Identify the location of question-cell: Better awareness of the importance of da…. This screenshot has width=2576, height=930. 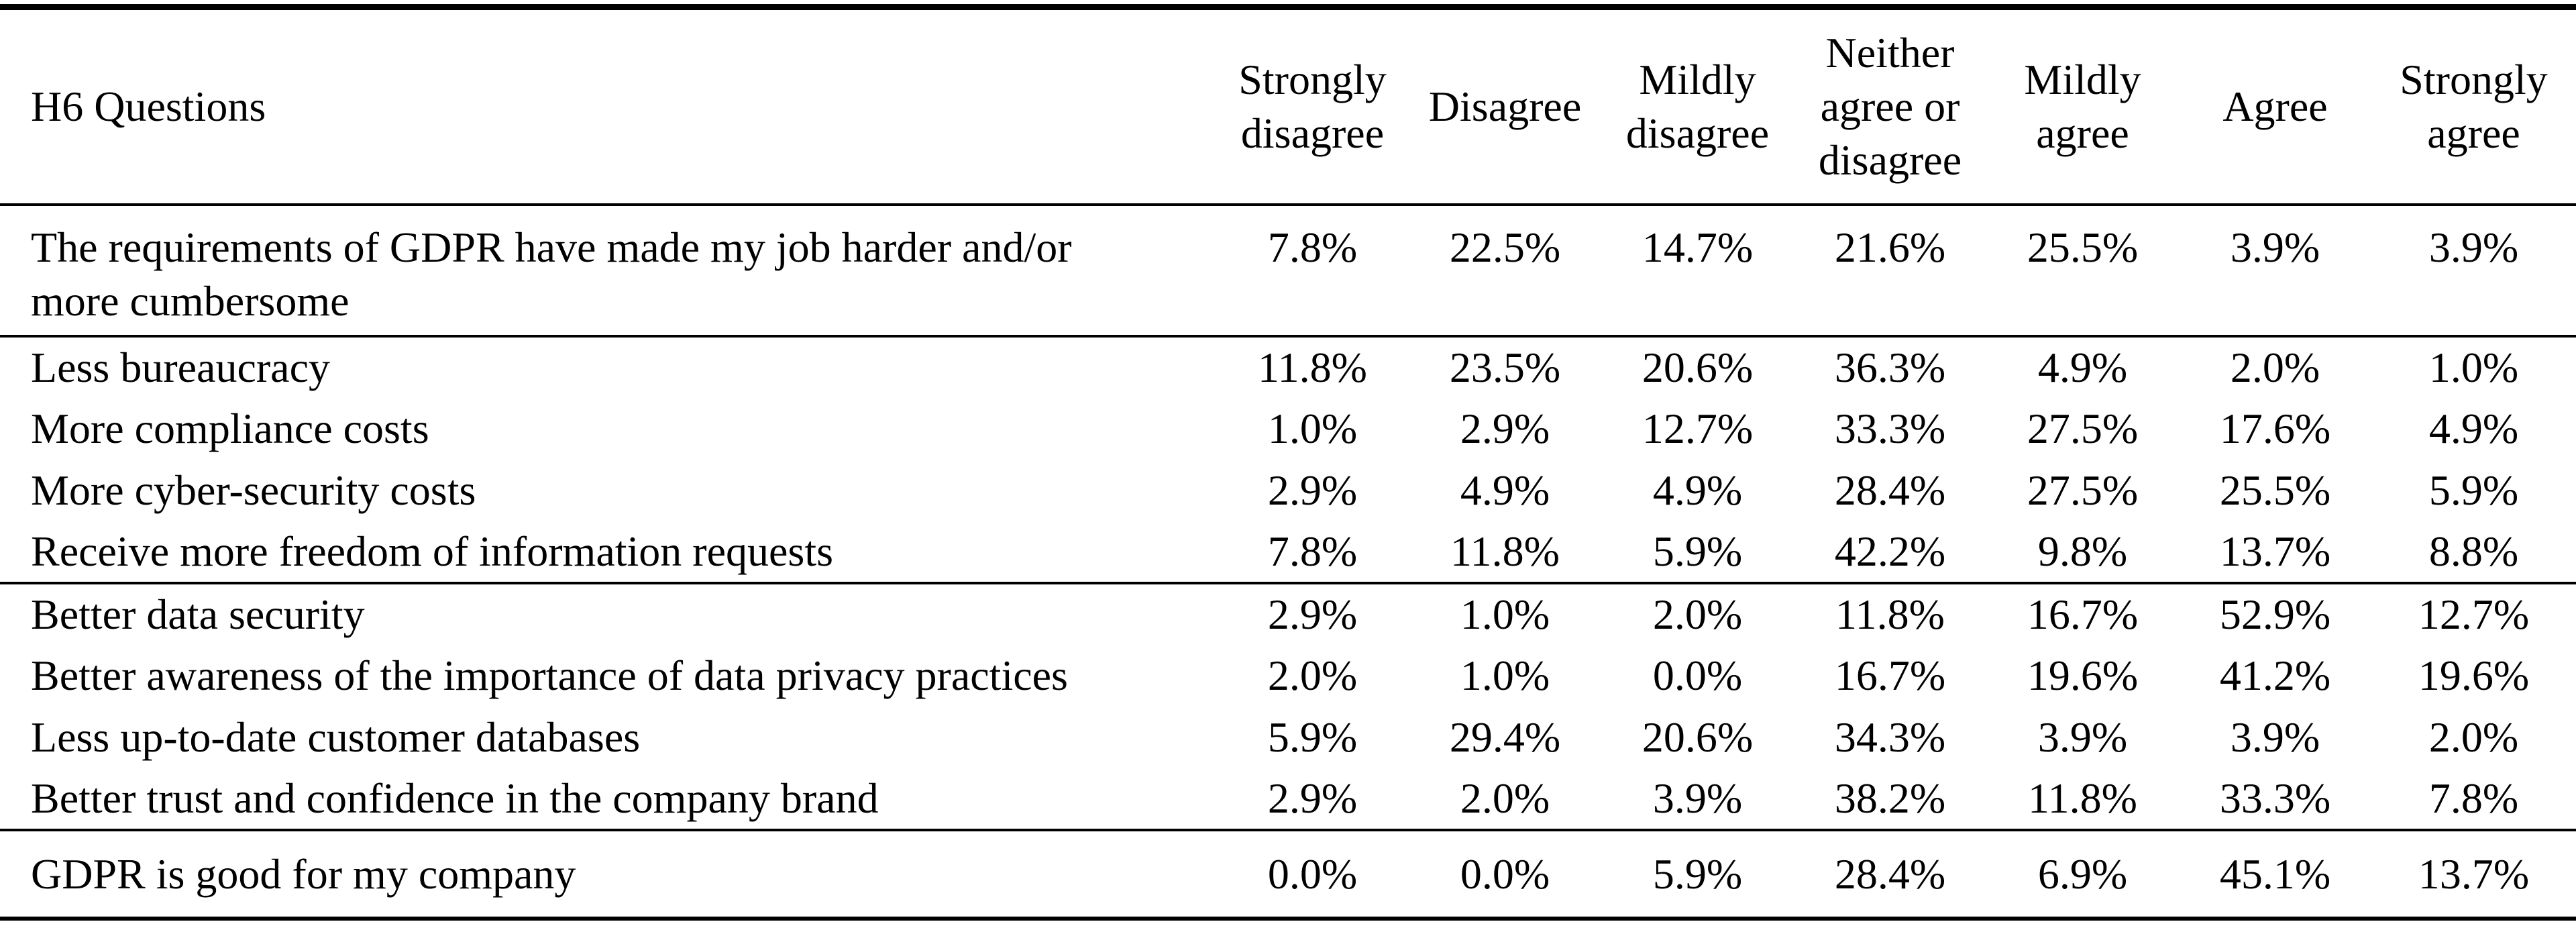
(549, 675).